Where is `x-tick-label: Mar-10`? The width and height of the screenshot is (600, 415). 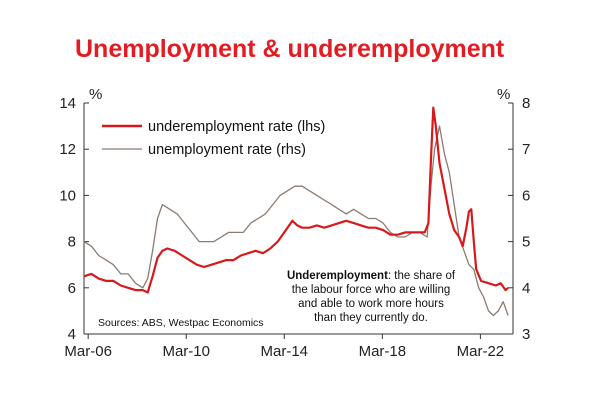
x-tick-label: Mar-10 is located at coordinates (186, 351).